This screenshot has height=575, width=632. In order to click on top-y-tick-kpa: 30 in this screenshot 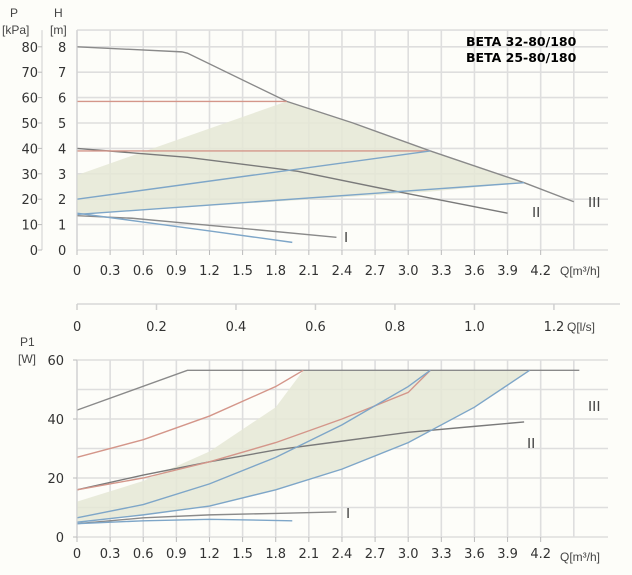, I will do `click(29, 175)`.